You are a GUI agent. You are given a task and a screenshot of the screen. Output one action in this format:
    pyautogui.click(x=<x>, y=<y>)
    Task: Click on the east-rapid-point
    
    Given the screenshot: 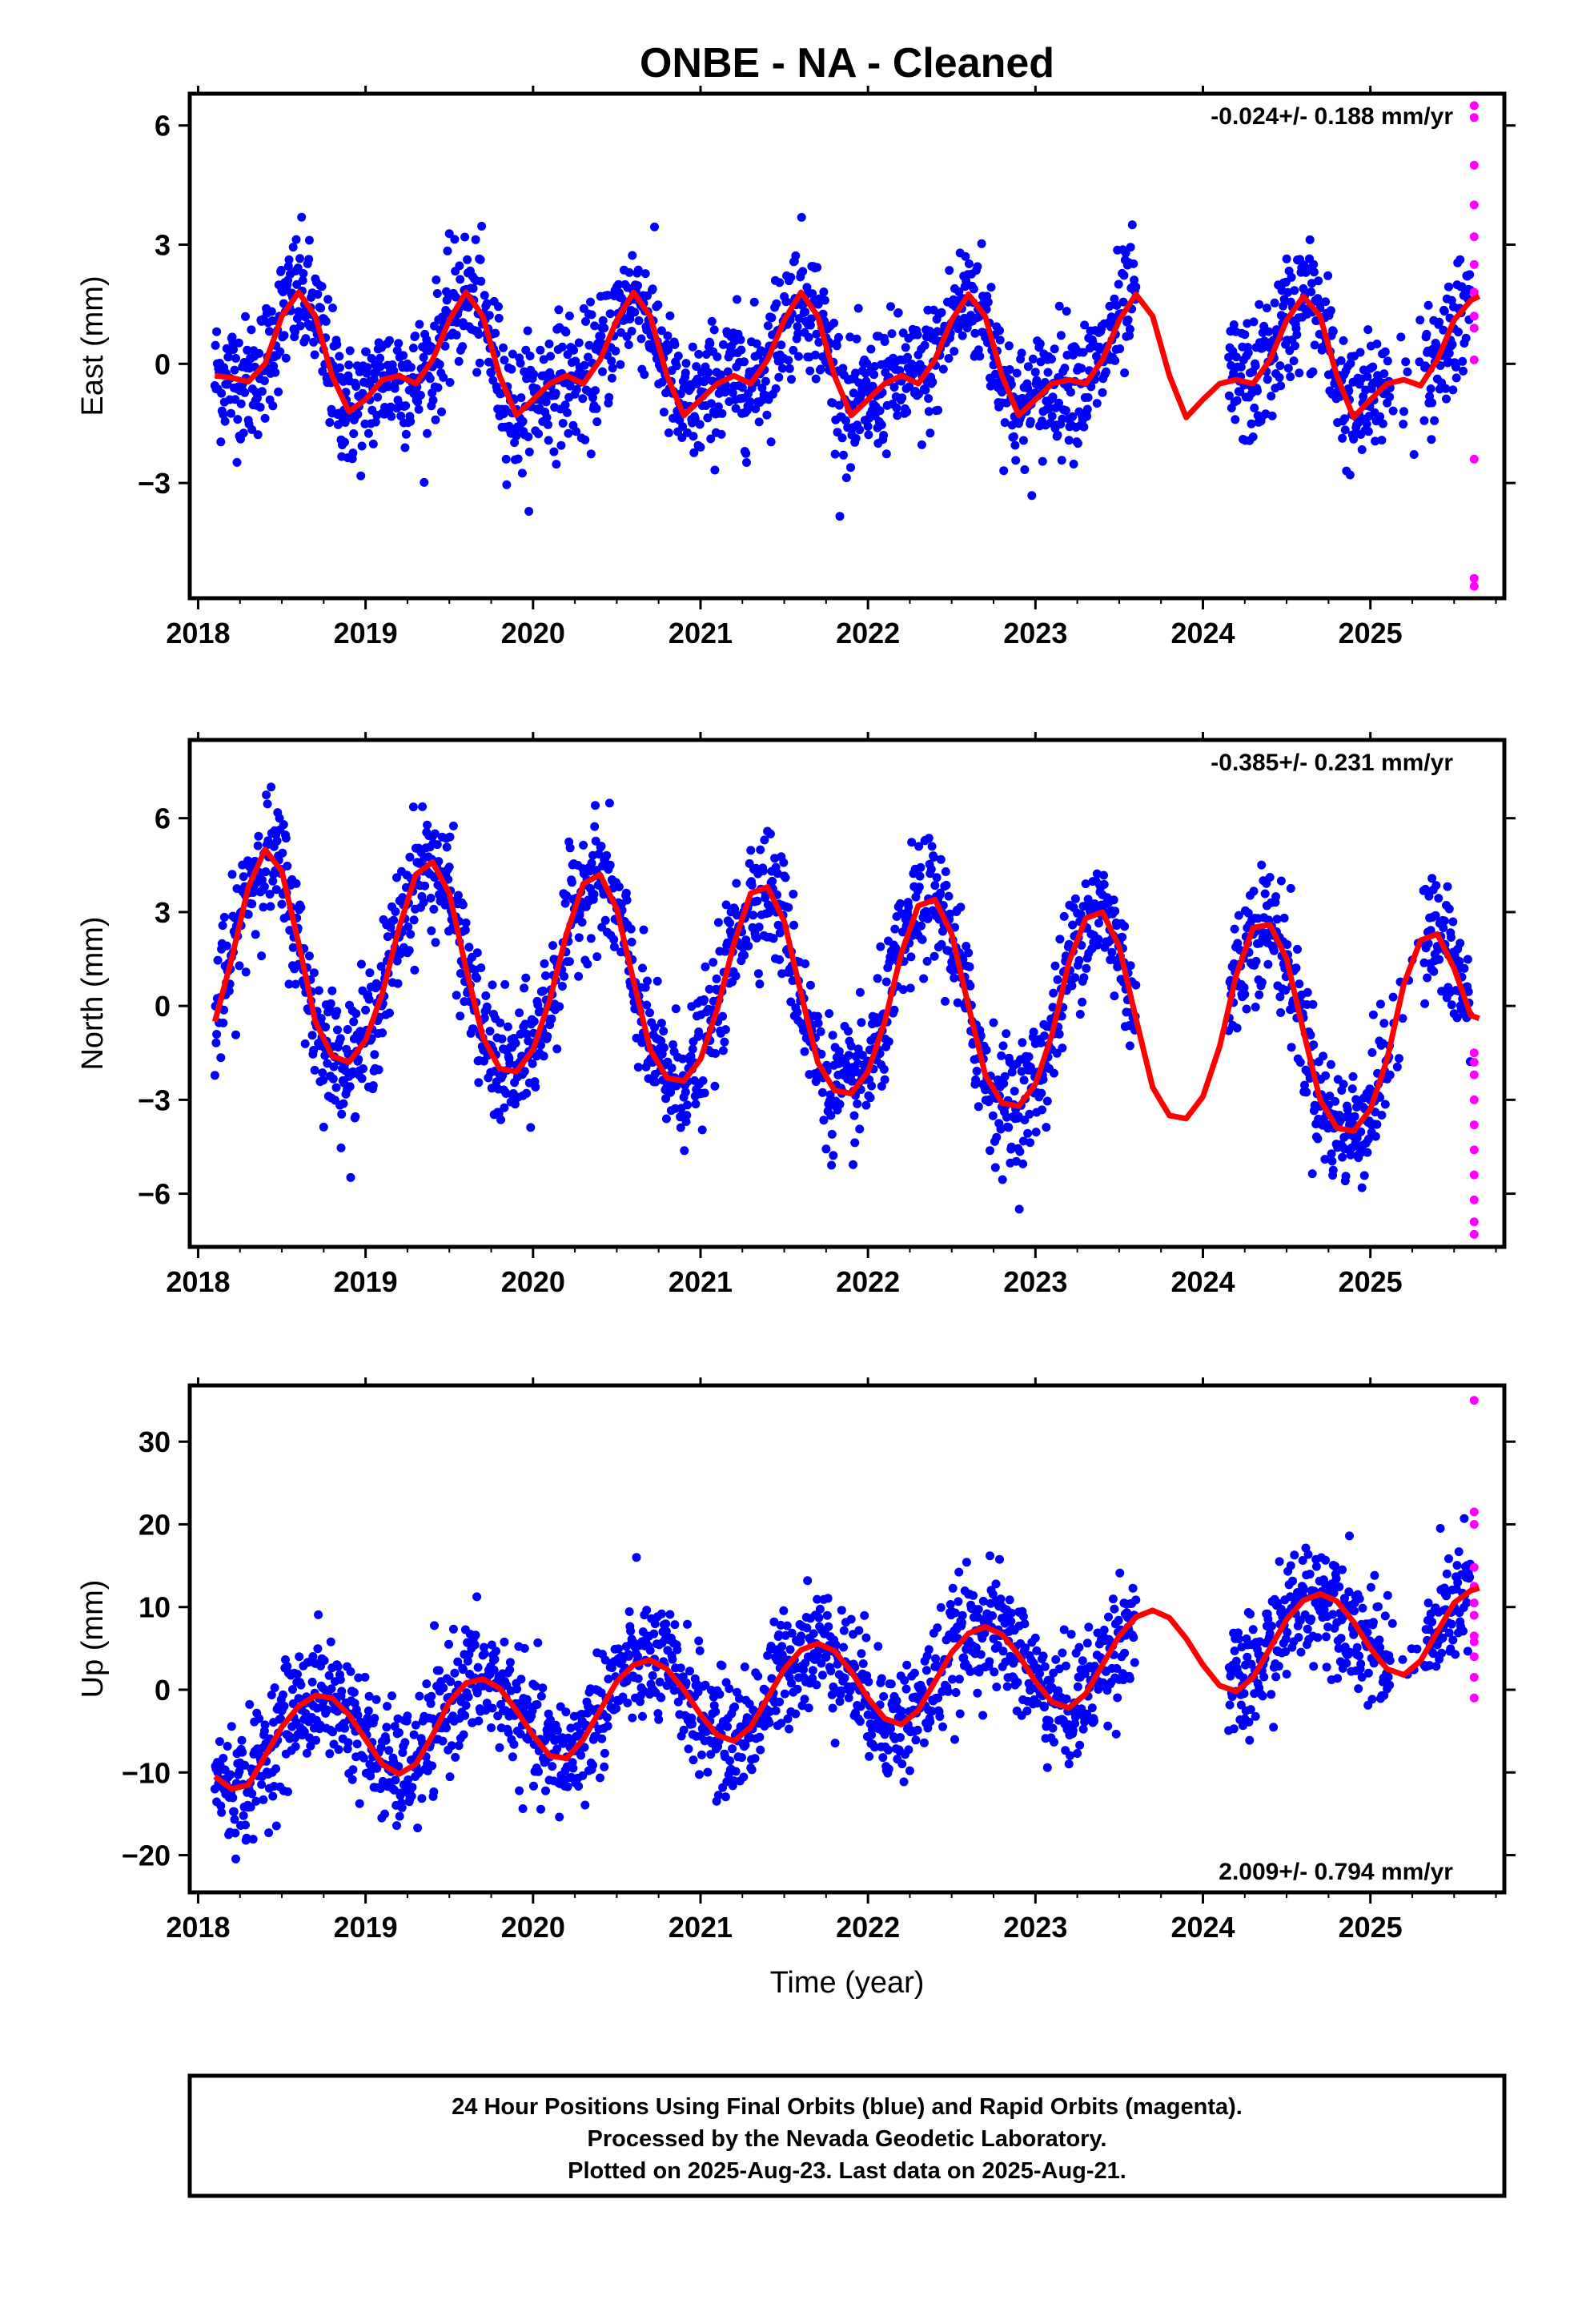 What is the action you would take?
    pyautogui.click(x=1474, y=292)
    